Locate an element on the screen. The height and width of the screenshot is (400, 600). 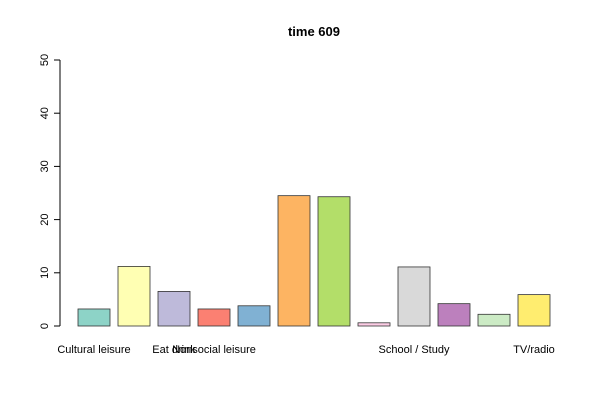
y-tick-label: 10 is located at coordinates (45, 273).